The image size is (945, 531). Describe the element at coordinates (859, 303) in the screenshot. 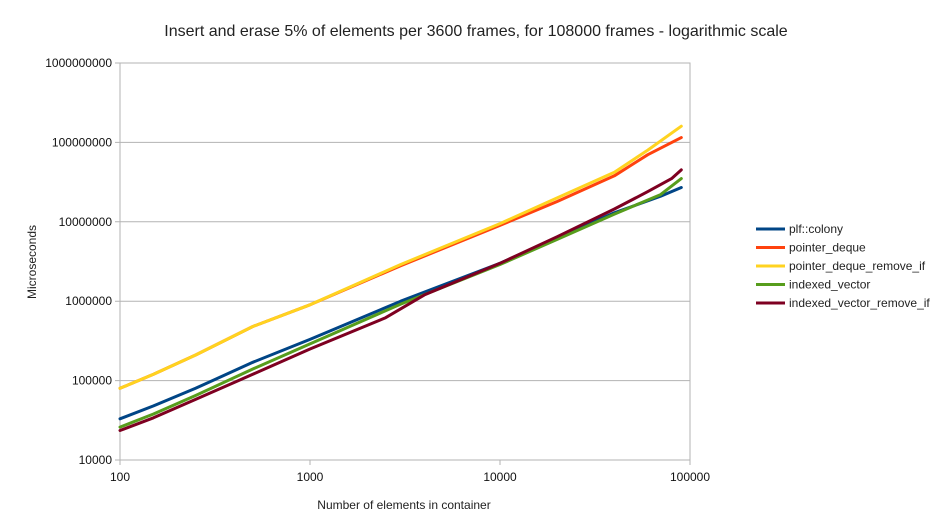

I see `legend-label: indexed_vector_remove_if` at that location.